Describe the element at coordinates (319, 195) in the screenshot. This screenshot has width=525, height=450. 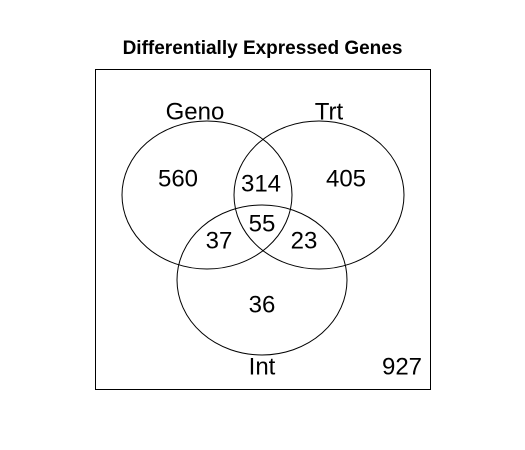
I see `trt-circle` at that location.